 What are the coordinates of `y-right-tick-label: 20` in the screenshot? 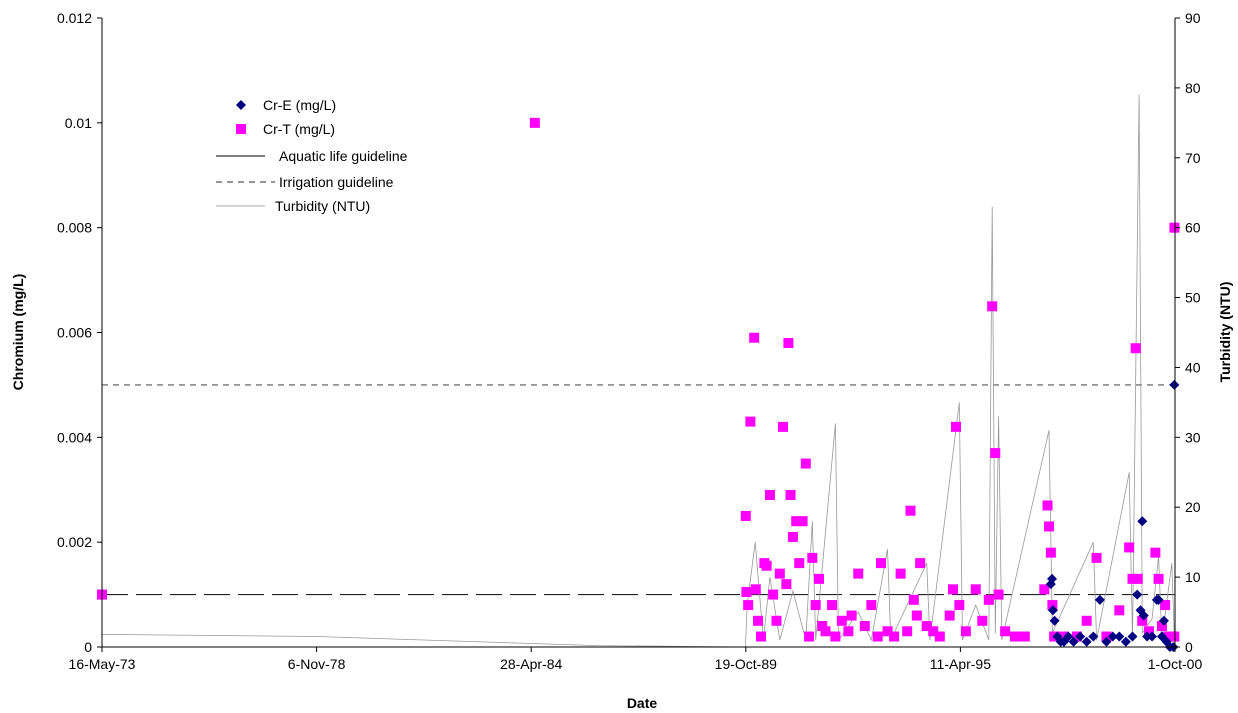 It's located at (1193, 507).